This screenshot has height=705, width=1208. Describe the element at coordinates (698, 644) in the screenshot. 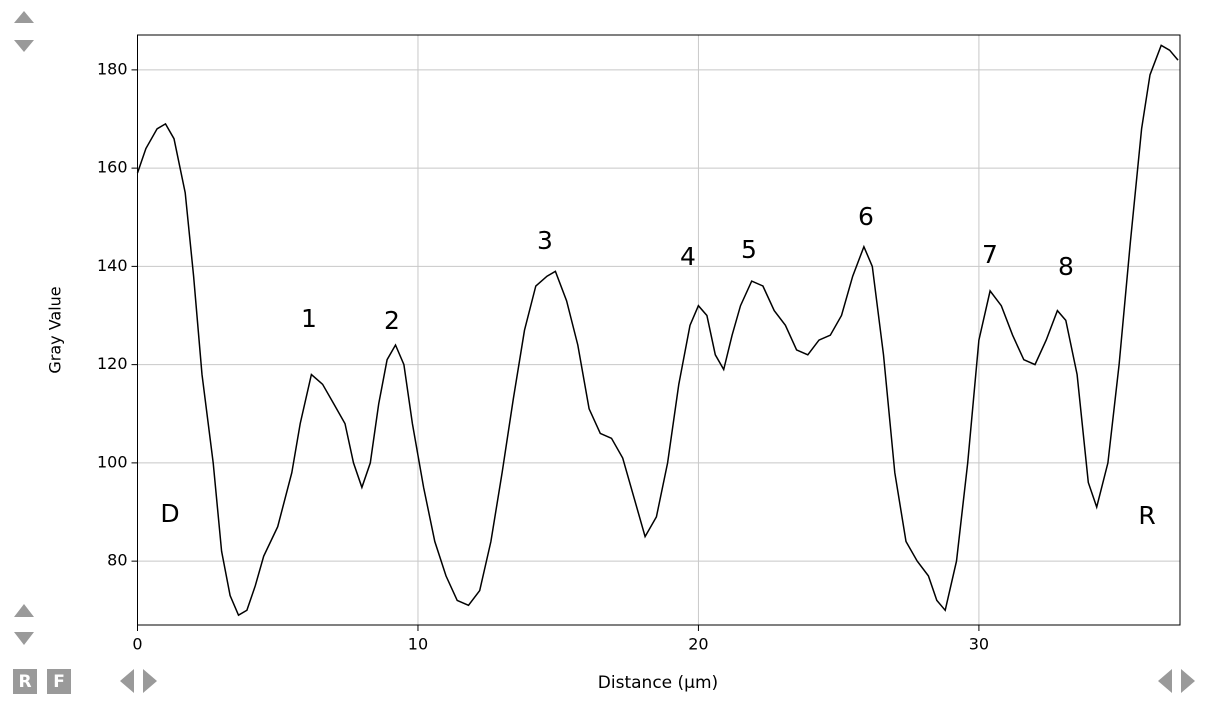

I see `x-tick-label: 20` at that location.